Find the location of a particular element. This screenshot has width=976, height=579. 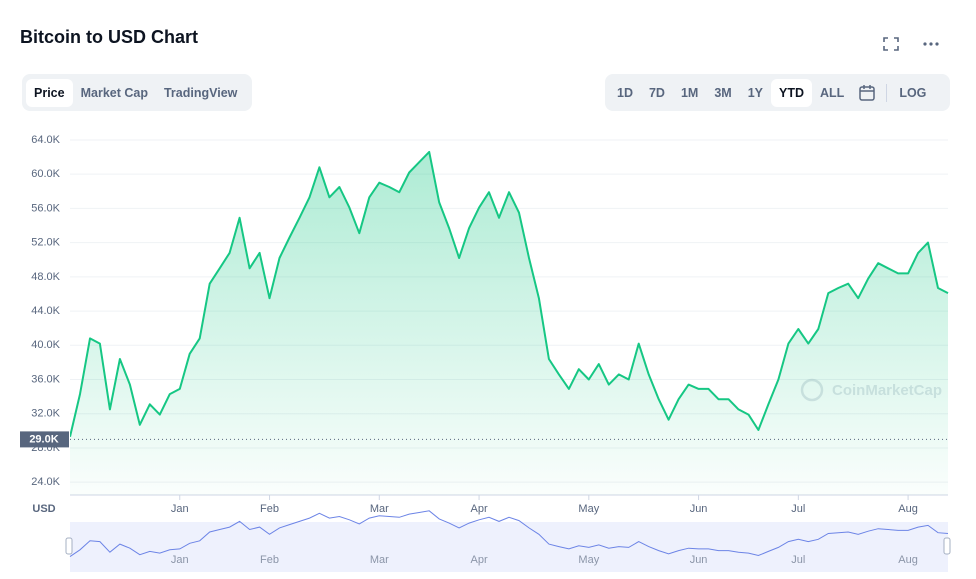

y-tick-label: 40.0K is located at coordinates (45, 345).